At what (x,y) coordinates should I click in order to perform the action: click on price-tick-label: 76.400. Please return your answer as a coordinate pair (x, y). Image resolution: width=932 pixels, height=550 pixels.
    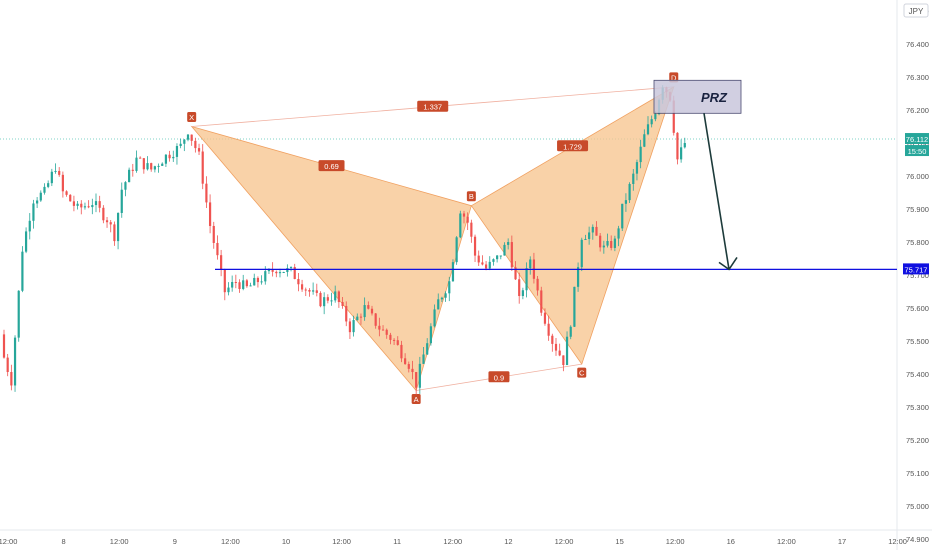
    Looking at the image, I should click on (917, 44).